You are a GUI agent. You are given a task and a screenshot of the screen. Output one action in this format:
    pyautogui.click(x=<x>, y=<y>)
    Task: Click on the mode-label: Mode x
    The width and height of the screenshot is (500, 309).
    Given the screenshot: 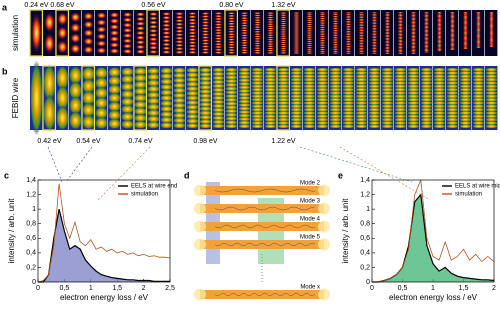 What is the action you would take?
    pyautogui.click(x=310, y=288)
    